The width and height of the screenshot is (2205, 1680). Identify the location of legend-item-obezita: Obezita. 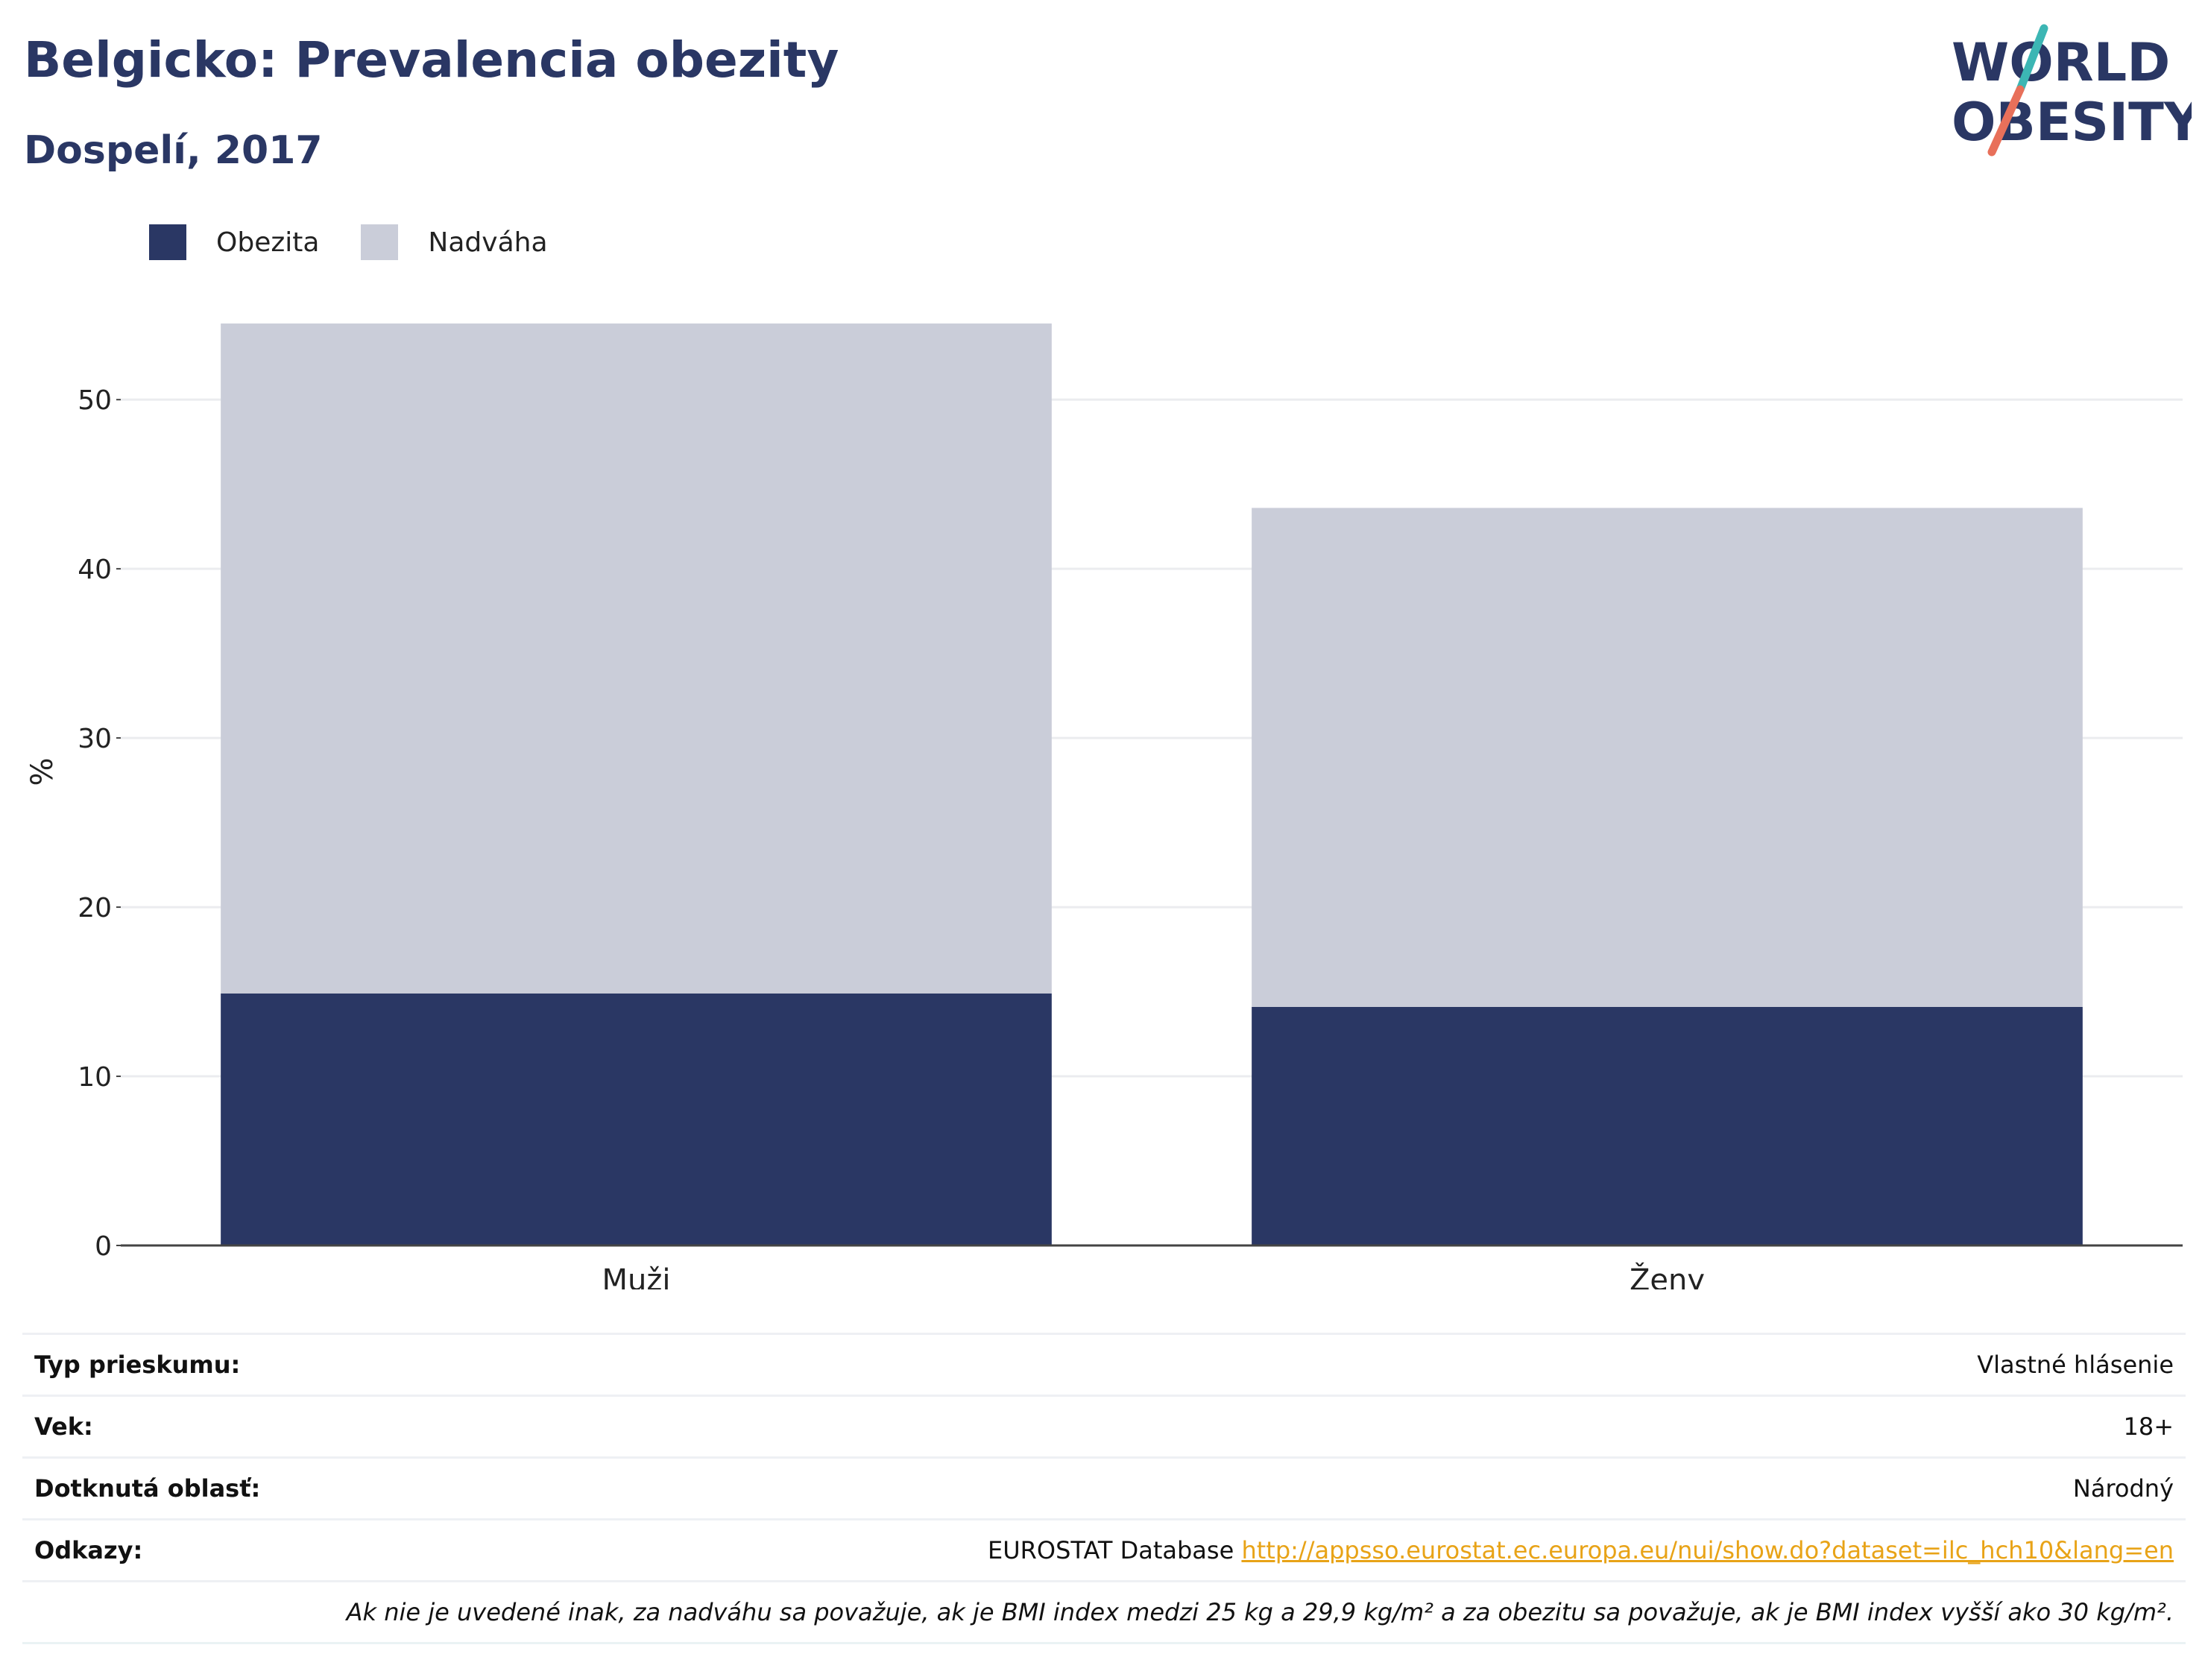
(234, 242).